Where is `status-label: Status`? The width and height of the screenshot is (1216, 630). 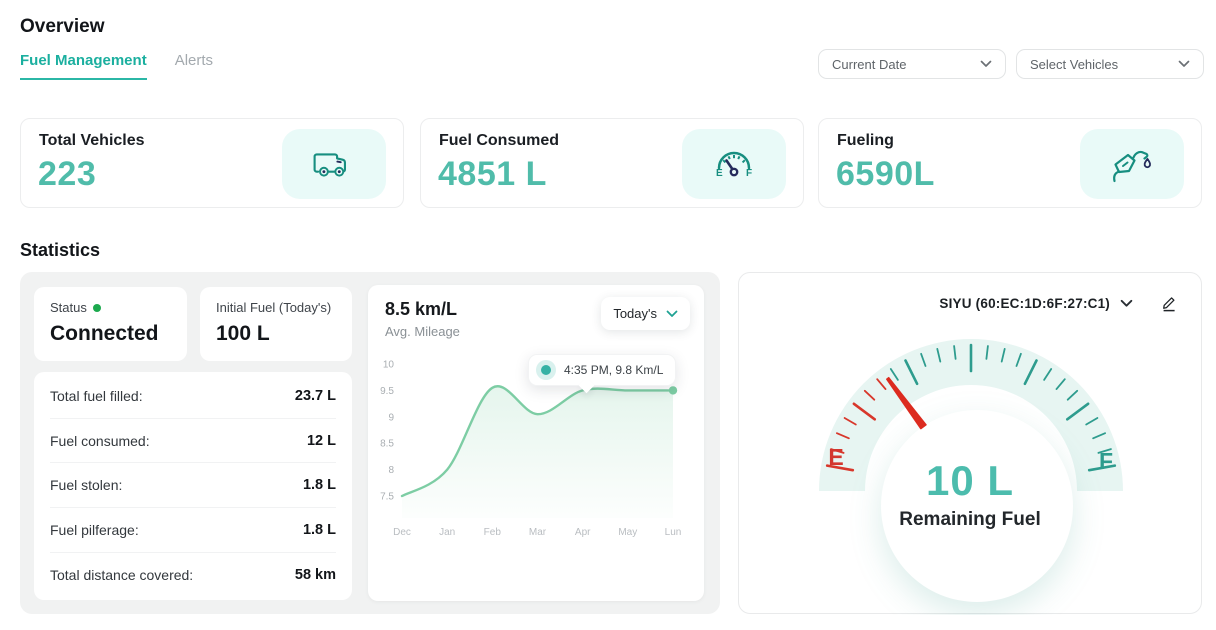
status-label: Status is located at coordinates (68, 307).